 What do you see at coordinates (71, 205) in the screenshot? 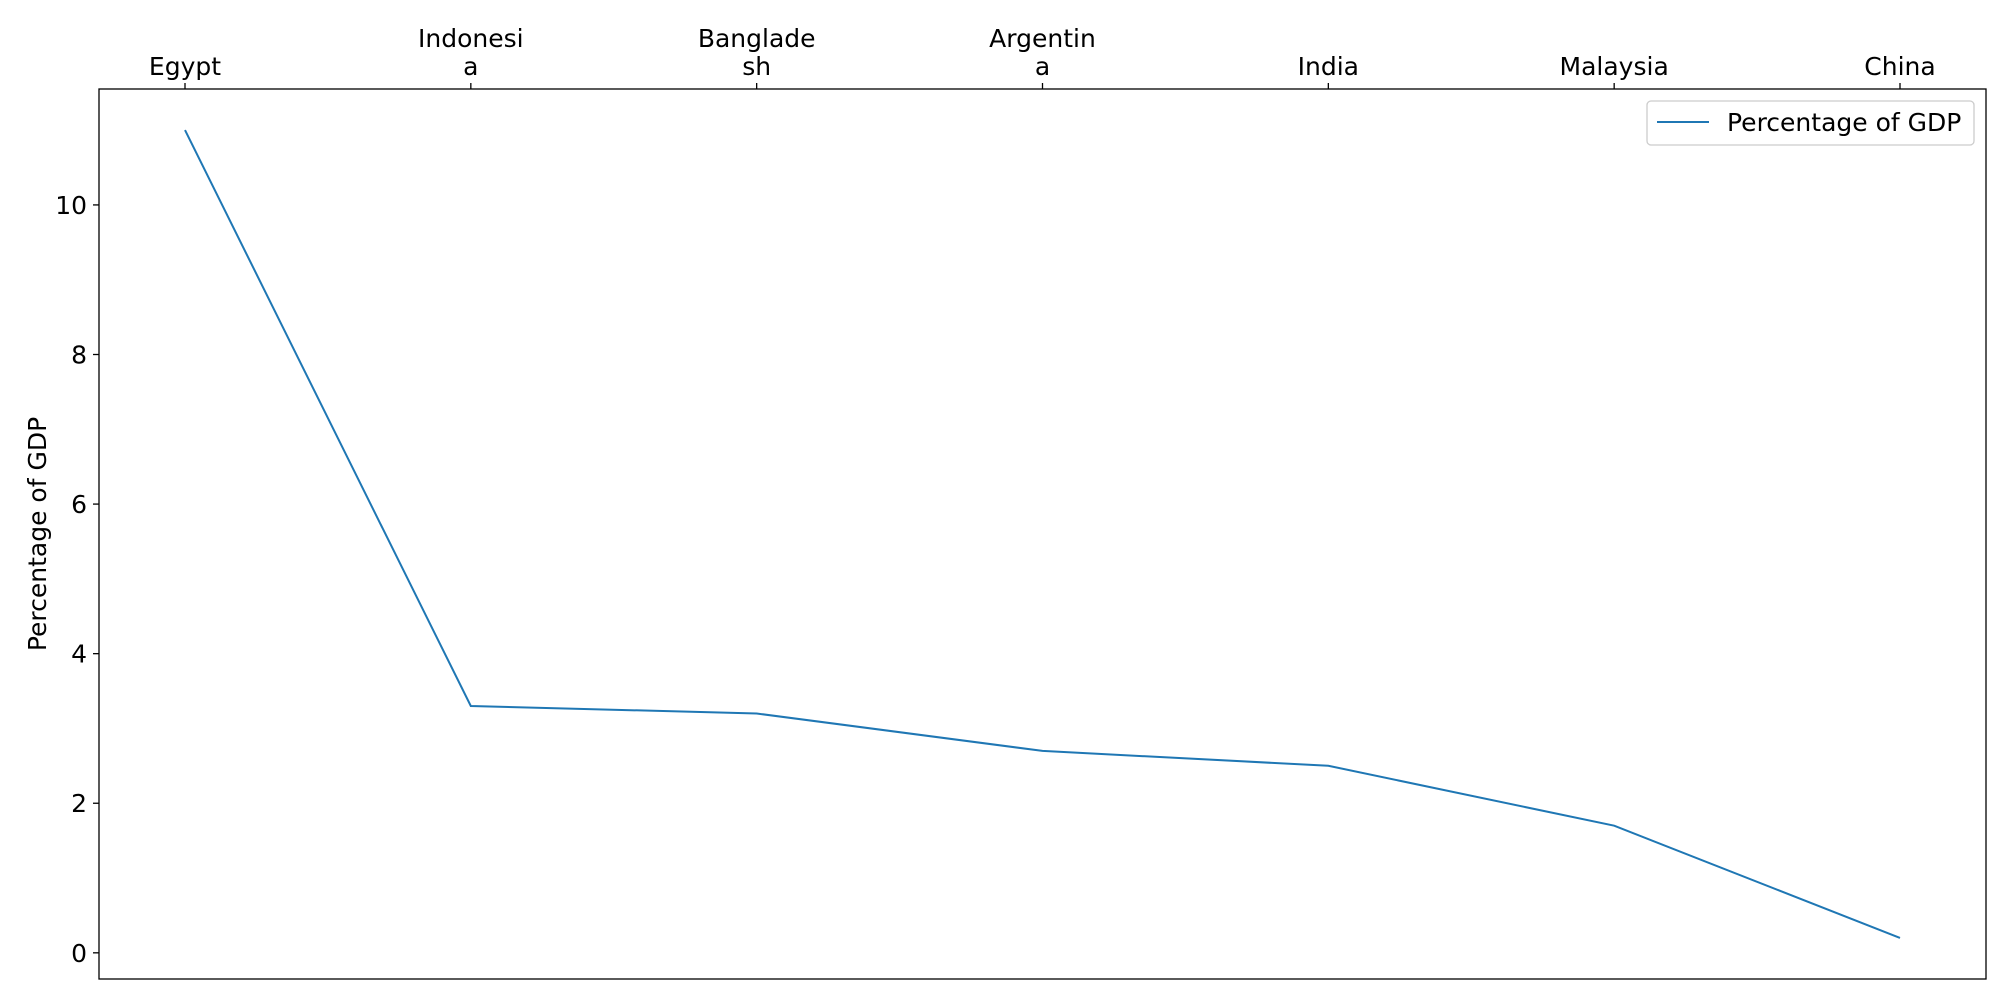
I see `y-tick-label: 10` at bounding box center [71, 205].